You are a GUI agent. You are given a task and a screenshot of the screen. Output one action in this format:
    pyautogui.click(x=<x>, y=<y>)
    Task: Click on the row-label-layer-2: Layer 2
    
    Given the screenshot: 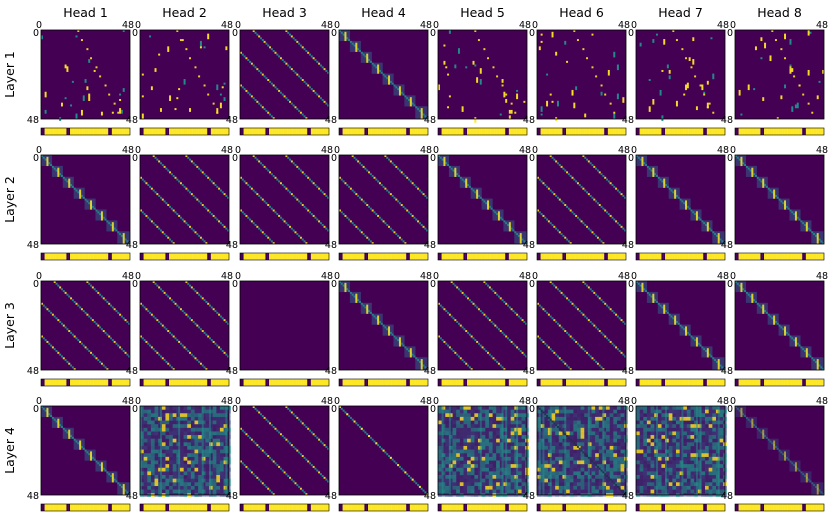 What is the action you would take?
    pyautogui.click(x=9, y=199)
    